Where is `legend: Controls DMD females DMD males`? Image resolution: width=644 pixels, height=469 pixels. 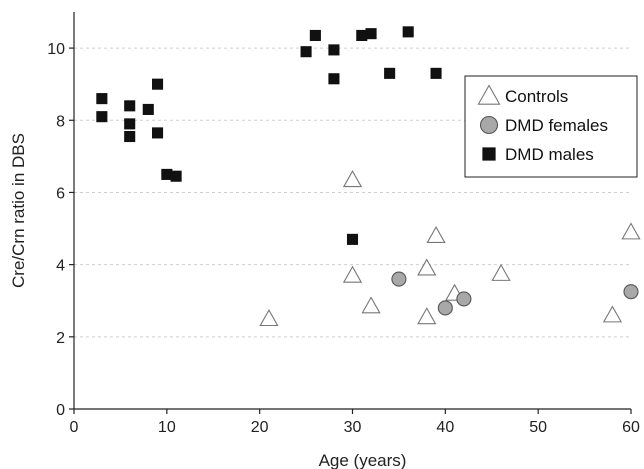 legend: Controls DMD females DMD males is located at coordinates (551, 126).